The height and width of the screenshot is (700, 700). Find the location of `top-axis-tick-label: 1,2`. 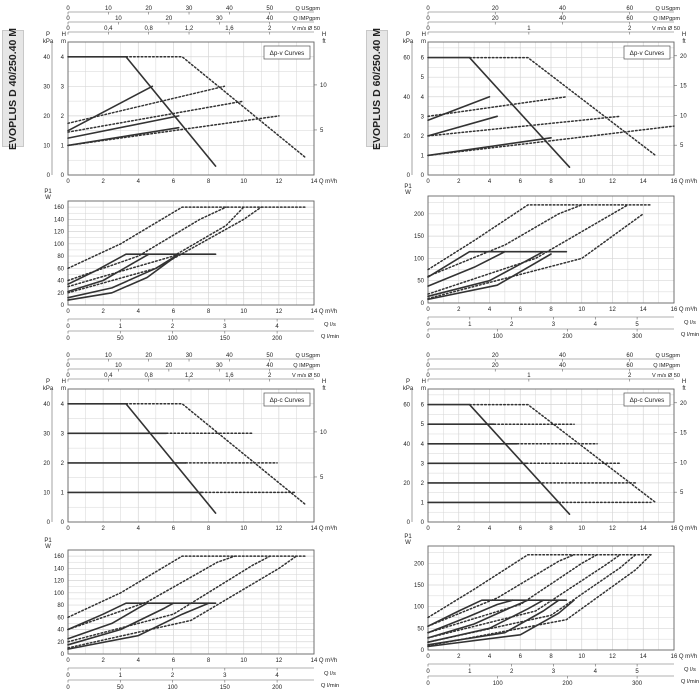

top-axis-tick-label: 1,2 is located at coordinates (189, 376).